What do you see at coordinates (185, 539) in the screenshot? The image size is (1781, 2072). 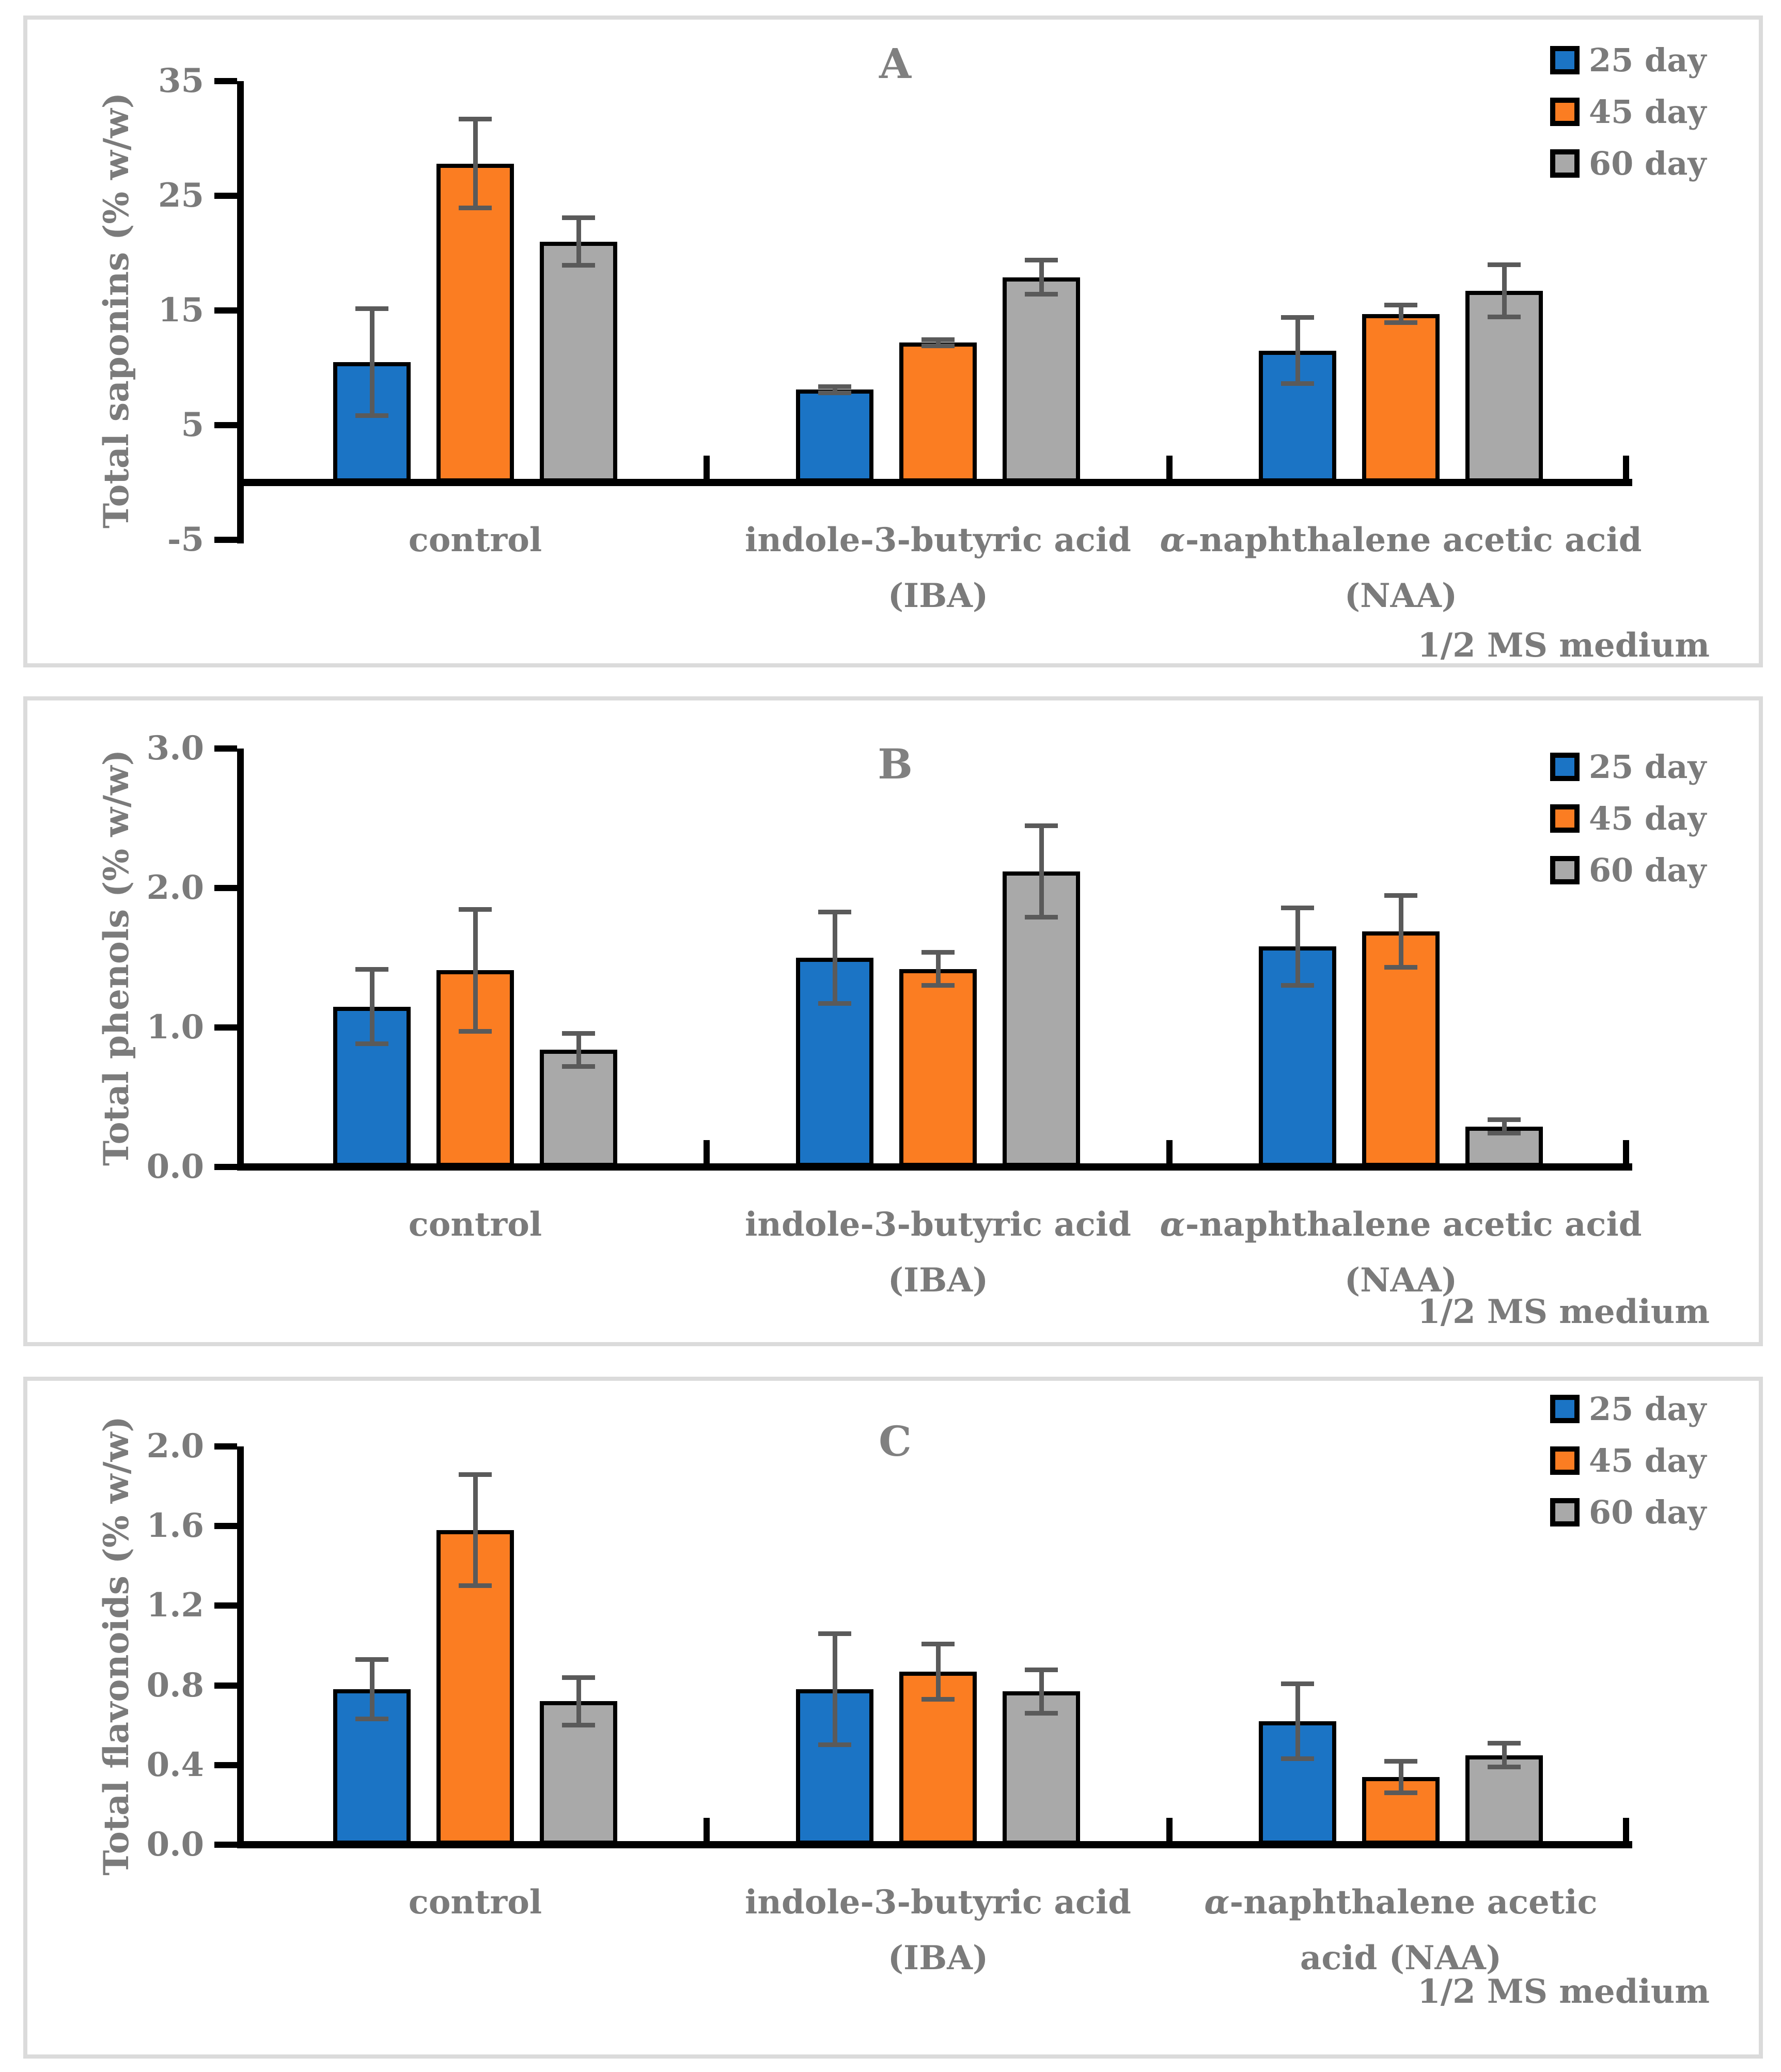 I see `y-tick-label: -5` at bounding box center [185, 539].